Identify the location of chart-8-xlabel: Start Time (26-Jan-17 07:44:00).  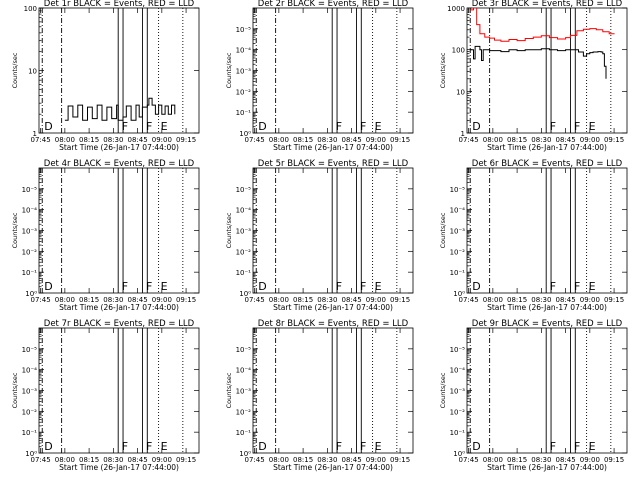
(333, 467).